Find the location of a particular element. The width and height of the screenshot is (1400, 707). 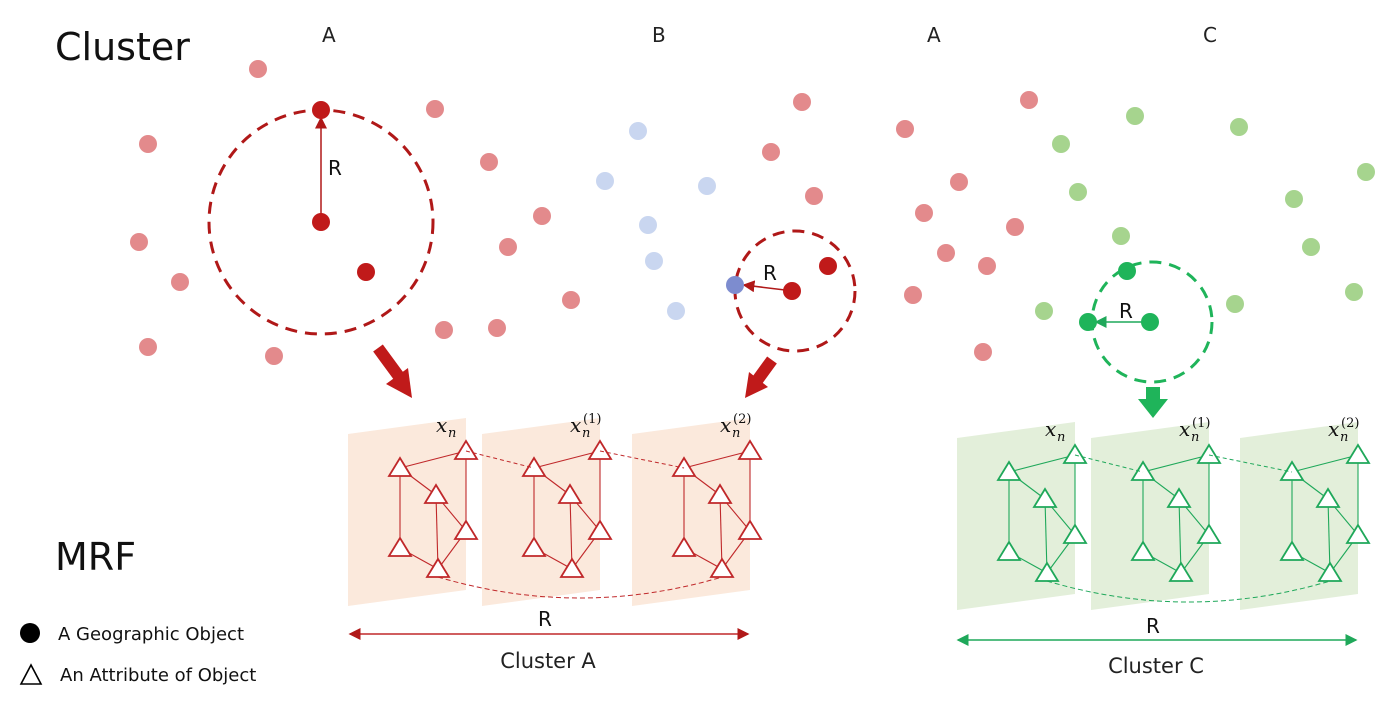

legend-attribute-label: An Attribute of Object is located at coordinates (158, 675).